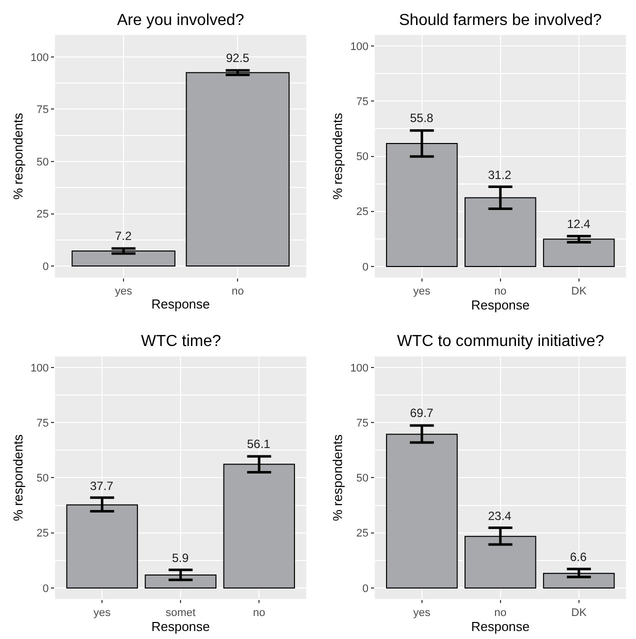 The image size is (636, 639). What do you see at coordinates (579, 224) in the screenshot?
I see `data-label: 12.4` at bounding box center [579, 224].